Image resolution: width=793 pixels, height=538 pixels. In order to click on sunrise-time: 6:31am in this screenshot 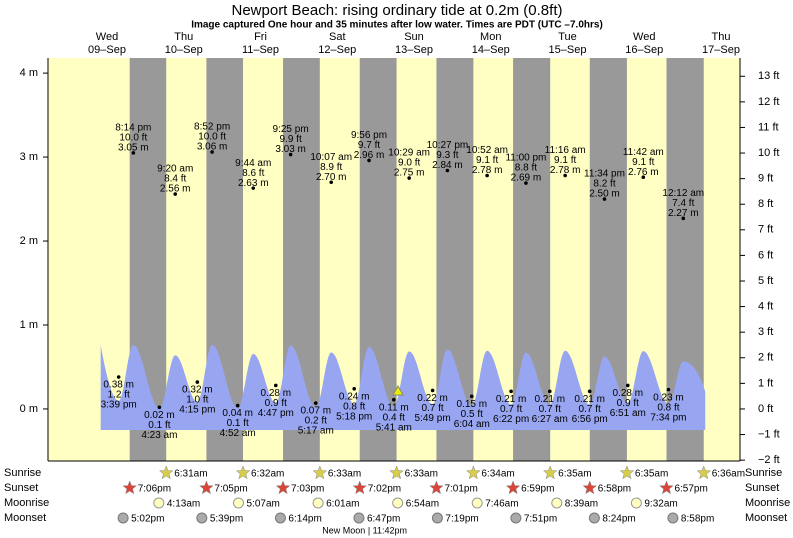, I will do `click(190, 474)`.